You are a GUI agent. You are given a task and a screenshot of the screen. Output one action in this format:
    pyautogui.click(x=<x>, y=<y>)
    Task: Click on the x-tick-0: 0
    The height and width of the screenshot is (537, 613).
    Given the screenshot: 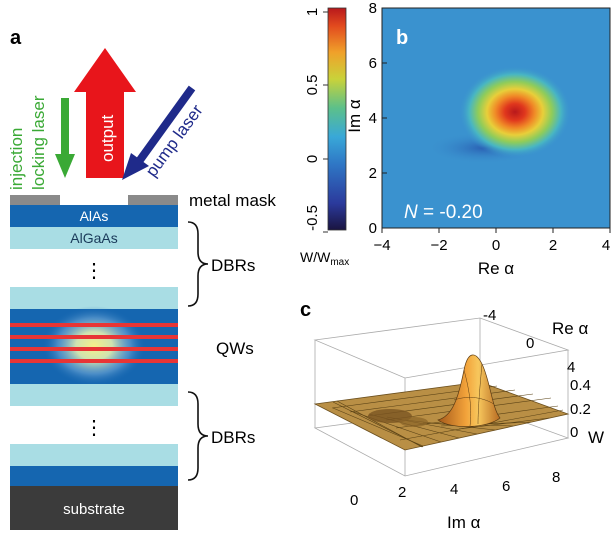 What is the action you would take?
    pyautogui.click(x=496, y=245)
    